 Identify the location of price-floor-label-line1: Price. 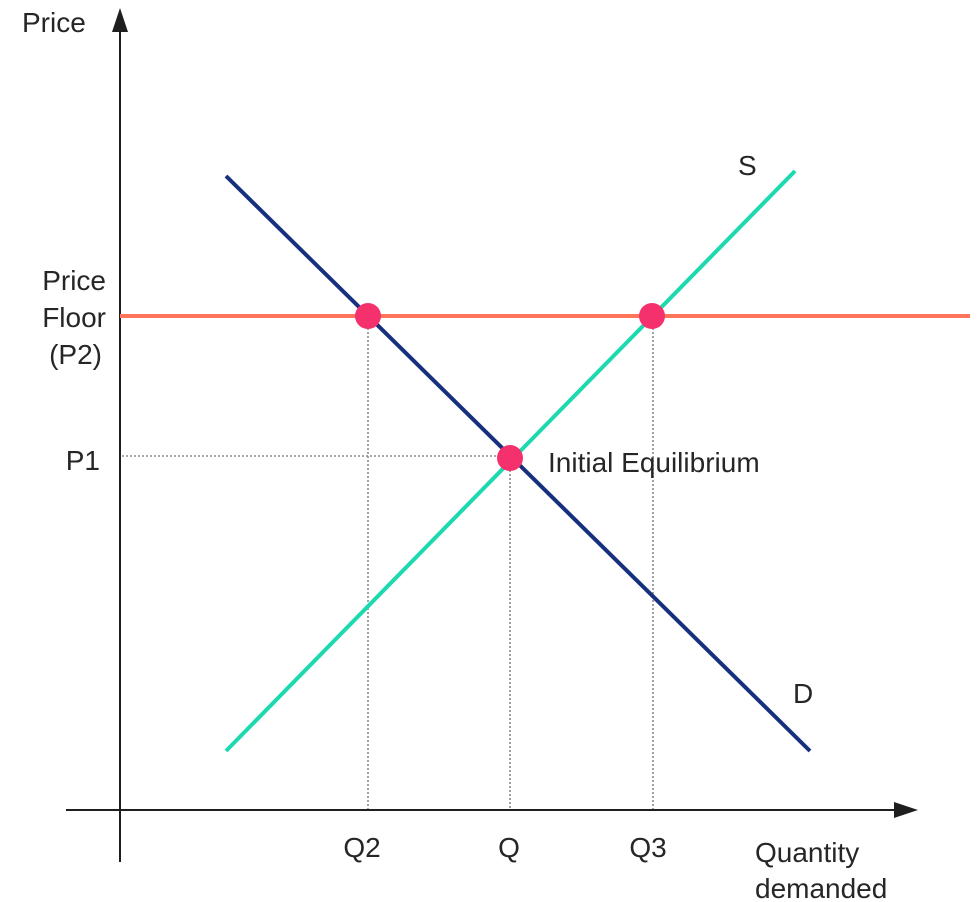
(74, 280).